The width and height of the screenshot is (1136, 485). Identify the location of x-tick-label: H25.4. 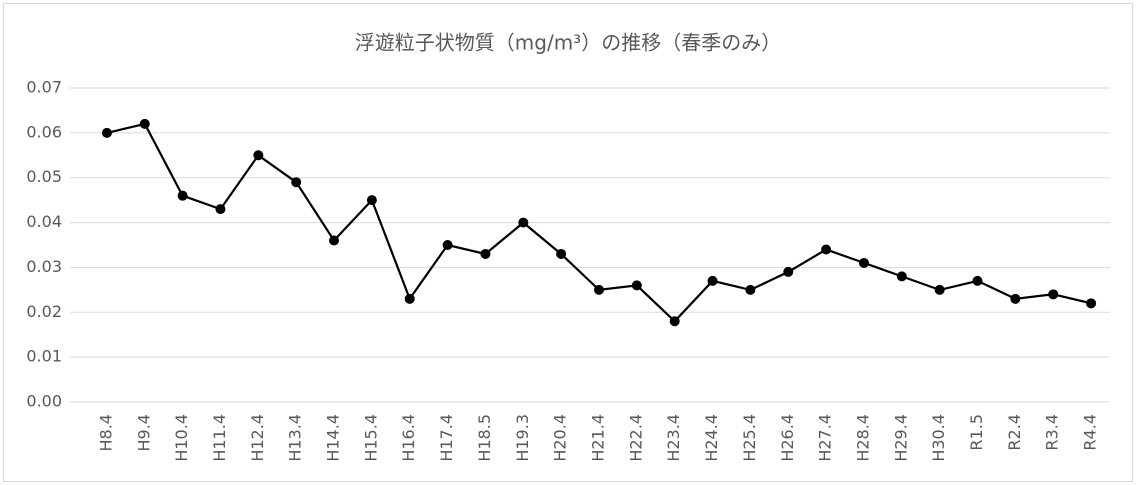
(749, 438).